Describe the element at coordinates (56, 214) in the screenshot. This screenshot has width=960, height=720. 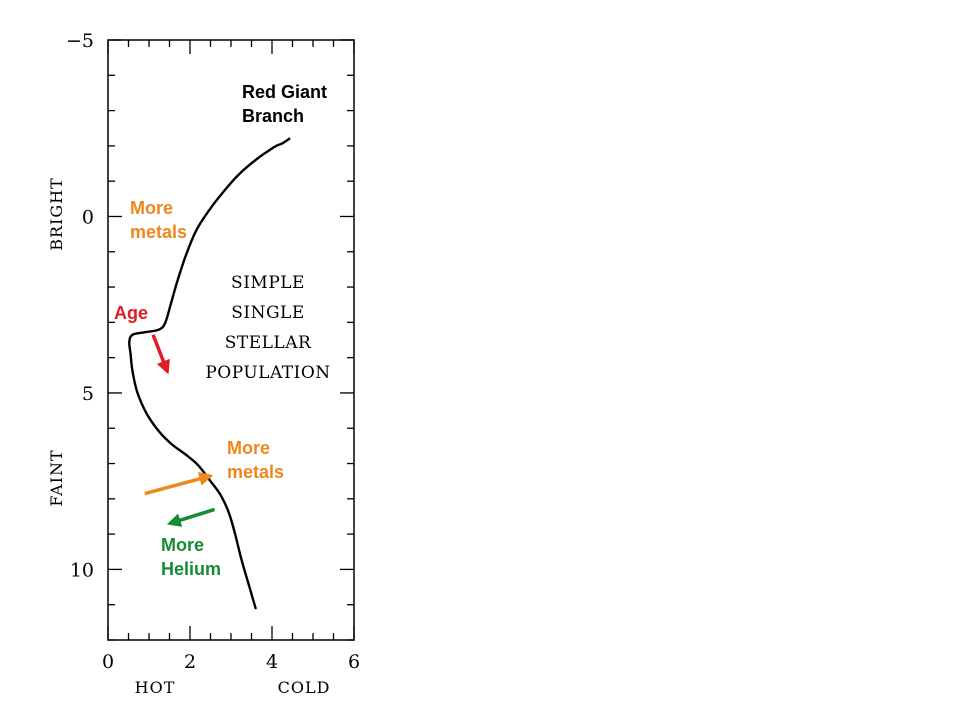
I see `y-axis-label-bright: BRIGHT` at that location.